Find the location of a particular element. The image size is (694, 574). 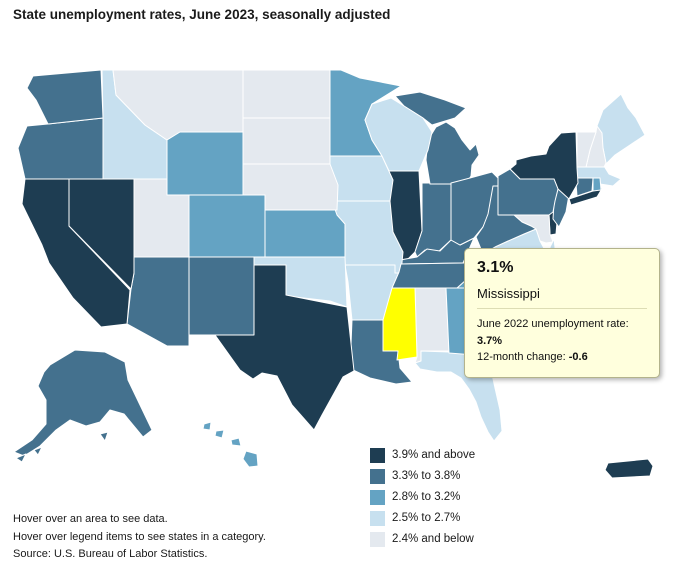

state-az is located at coordinates (158, 301).